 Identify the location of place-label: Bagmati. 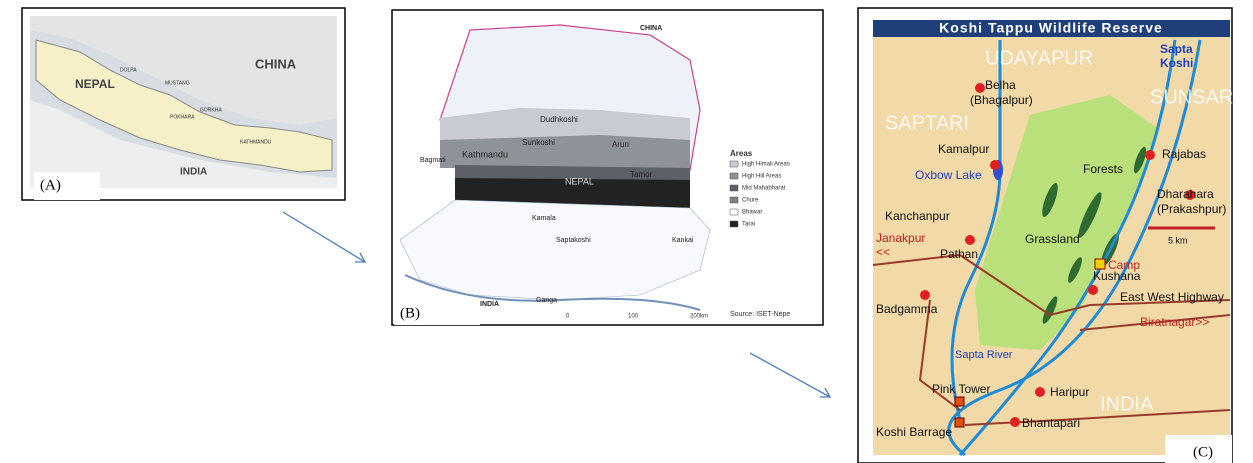
(433, 160).